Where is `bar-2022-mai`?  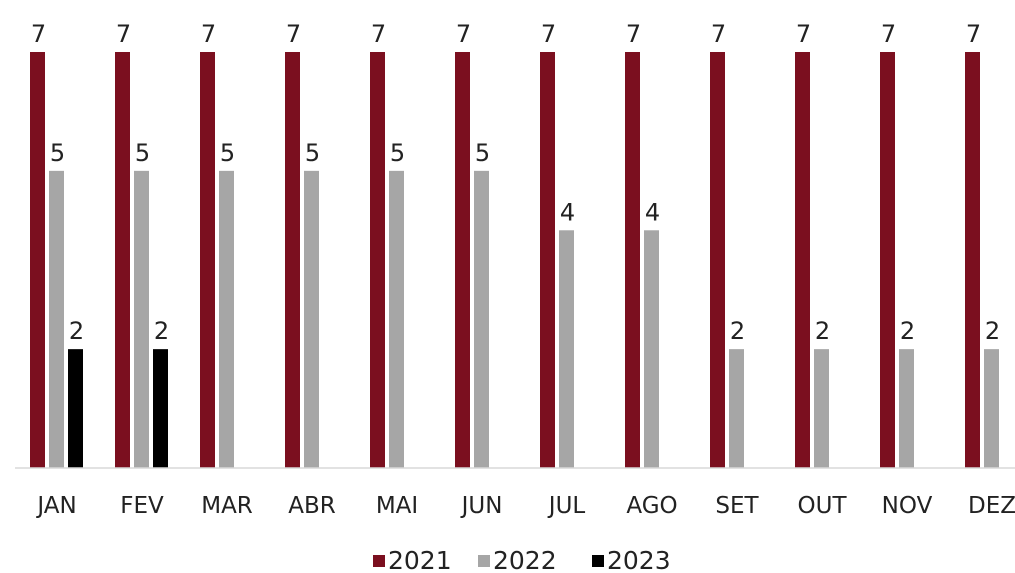
bar-2022-mai is located at coordinates (396, 319).